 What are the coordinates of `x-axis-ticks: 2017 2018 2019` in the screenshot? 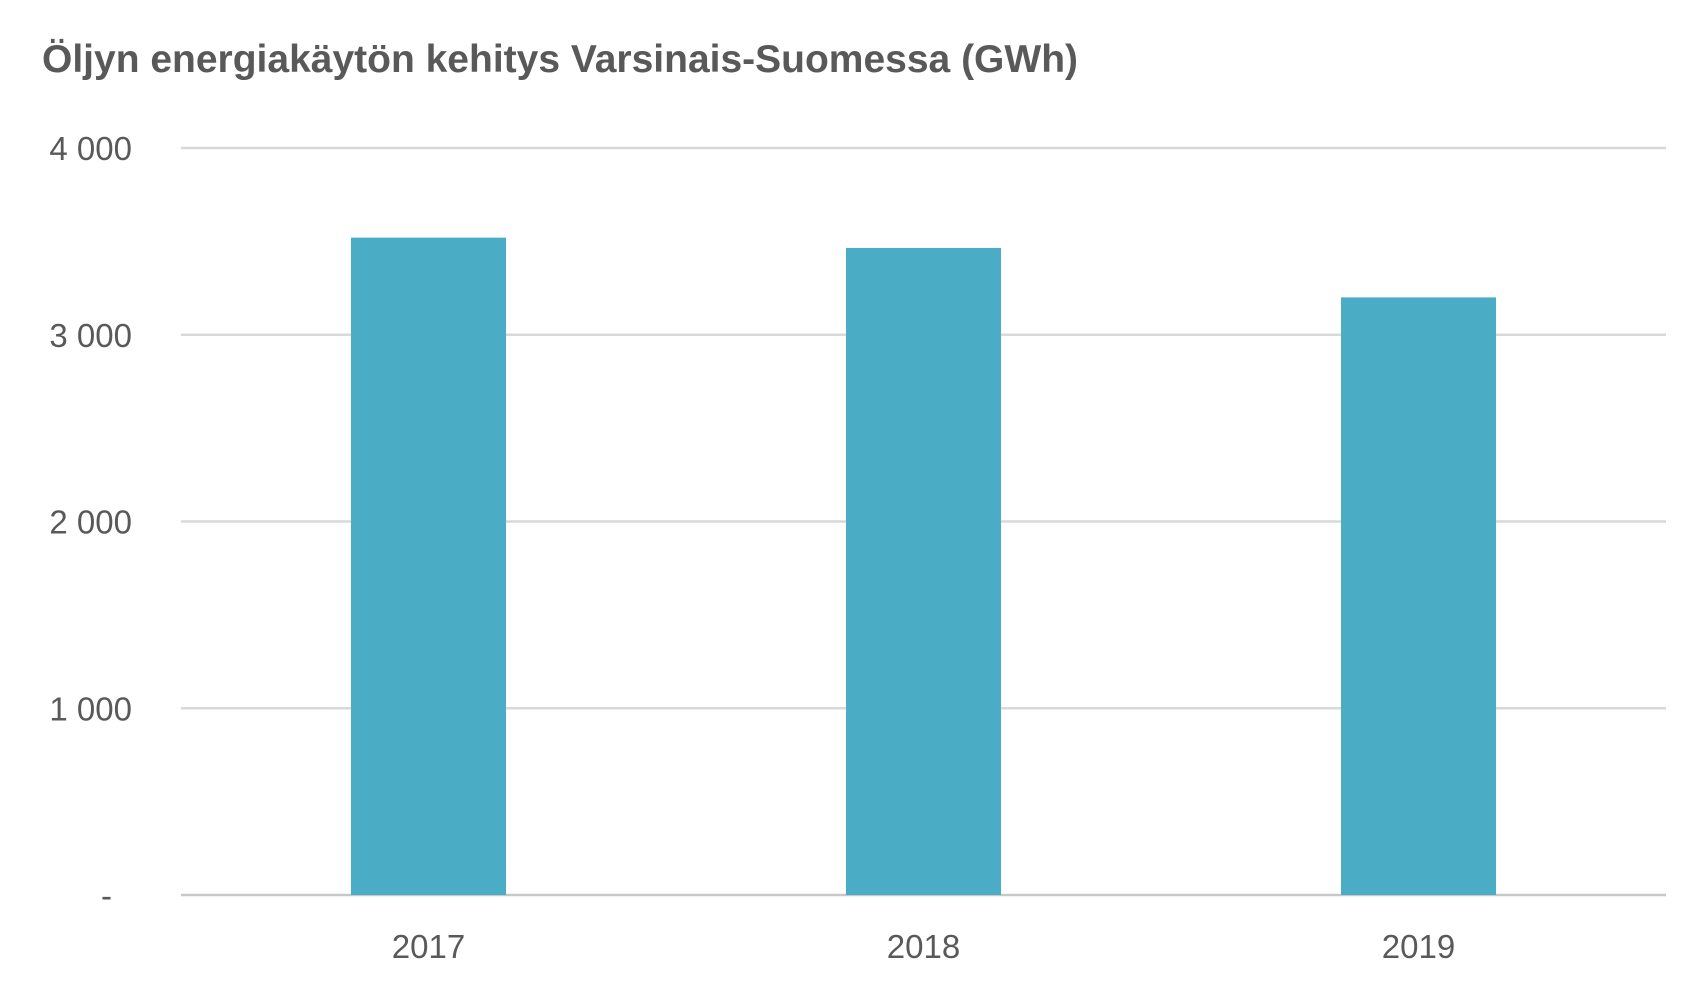 It's located at (923, 946).